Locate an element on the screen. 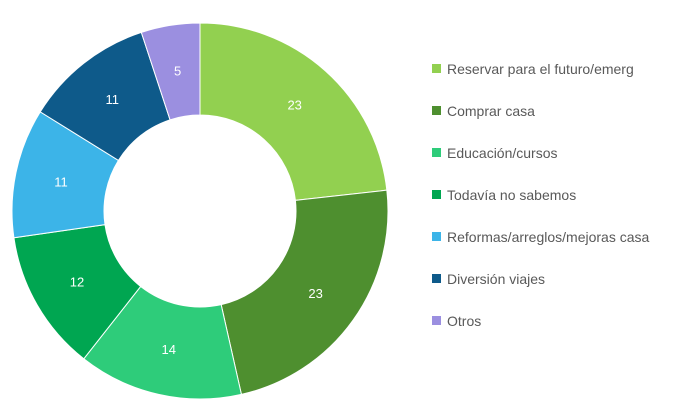 The image size is (700, 405). legend-item-5: Diversión viajes is located at coordinates (540, 278).